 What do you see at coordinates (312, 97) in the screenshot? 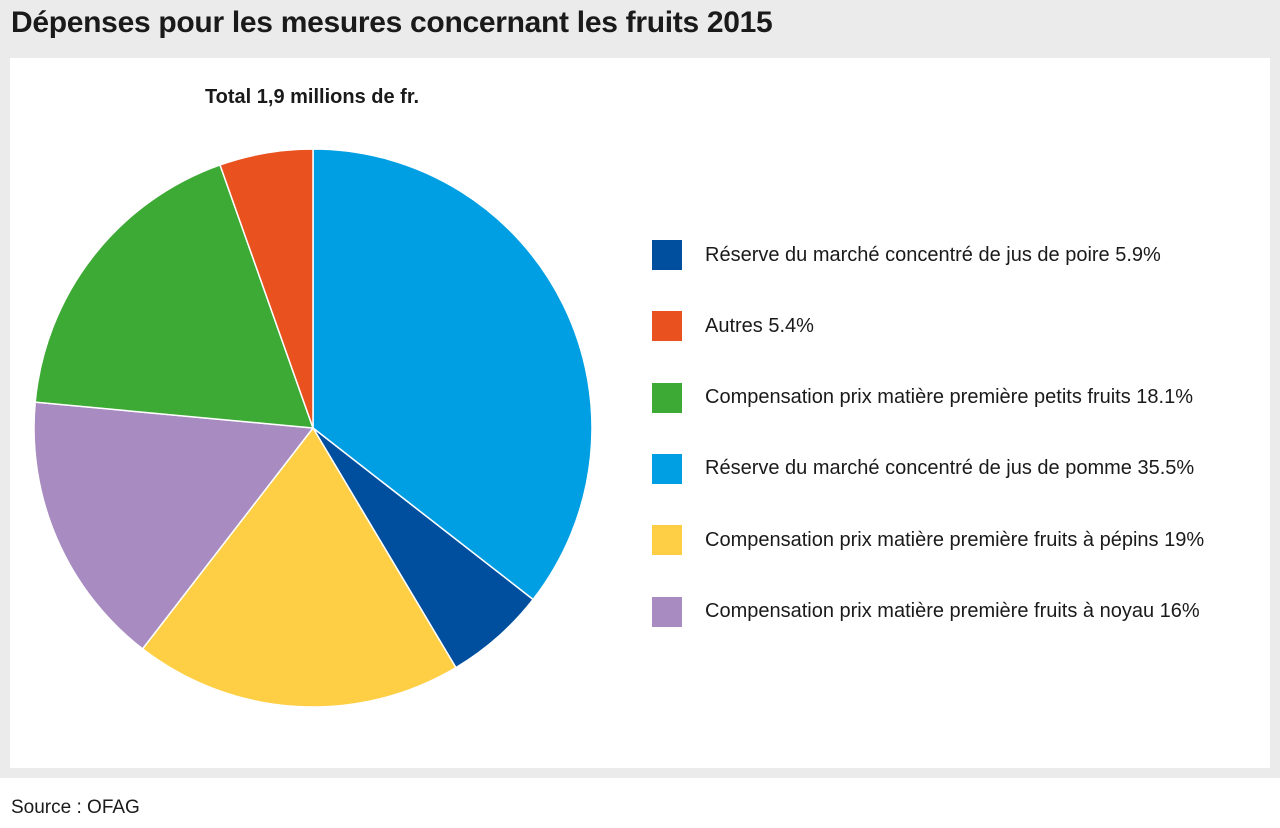
I see `chart-subtitle: Total 1,9 millions de fr.` at bounding box center [312, 97].